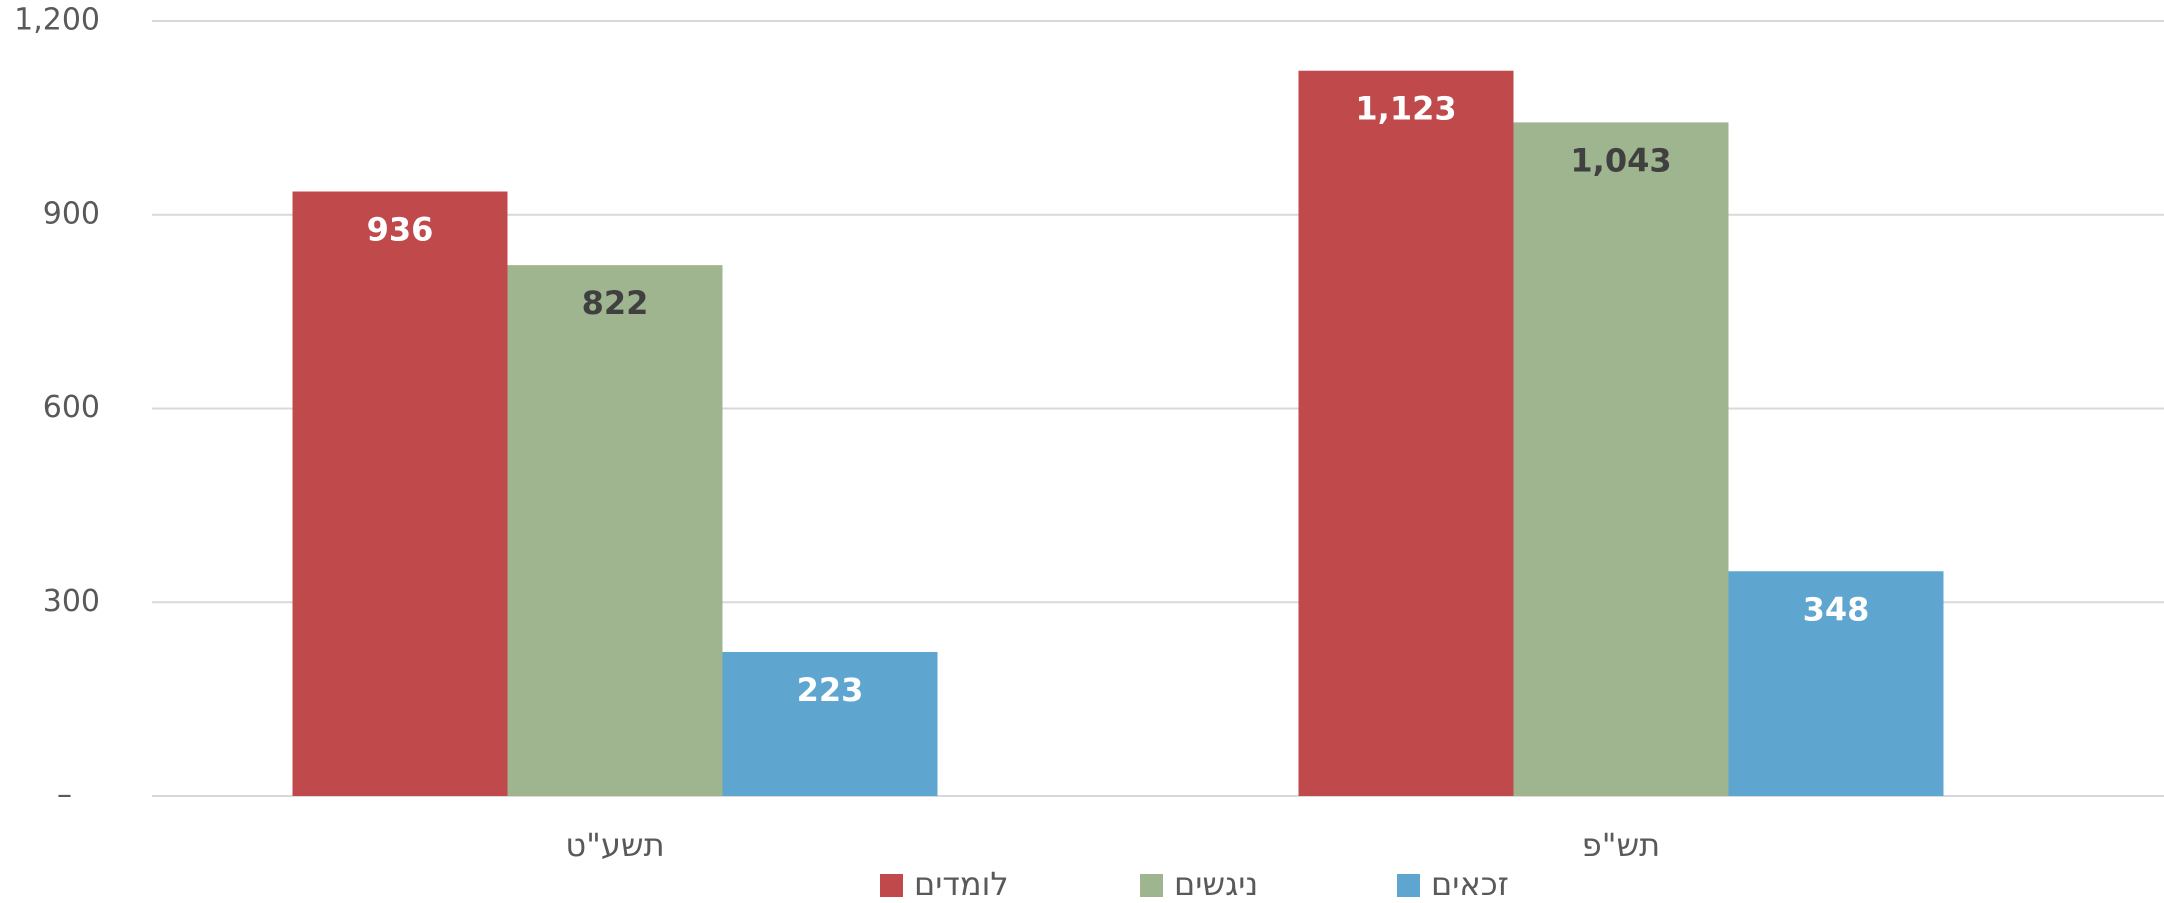  Describe the element at coordinates (400, 230) in the screenshot. I see `data-label: 936` at that location.